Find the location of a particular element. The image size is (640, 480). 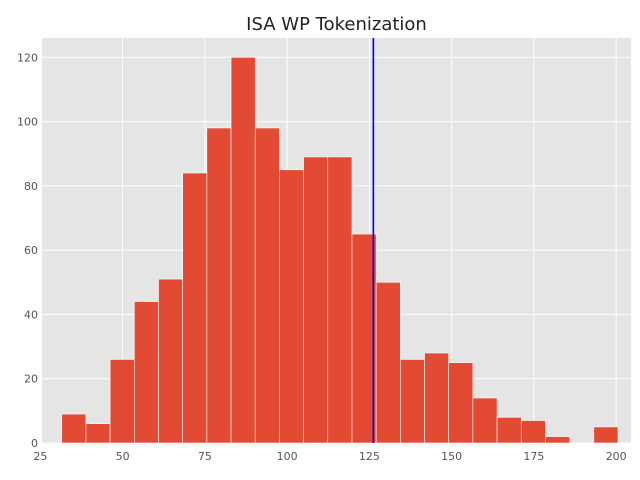

y-tick-label: 60 is located at coordinates (31, 250).